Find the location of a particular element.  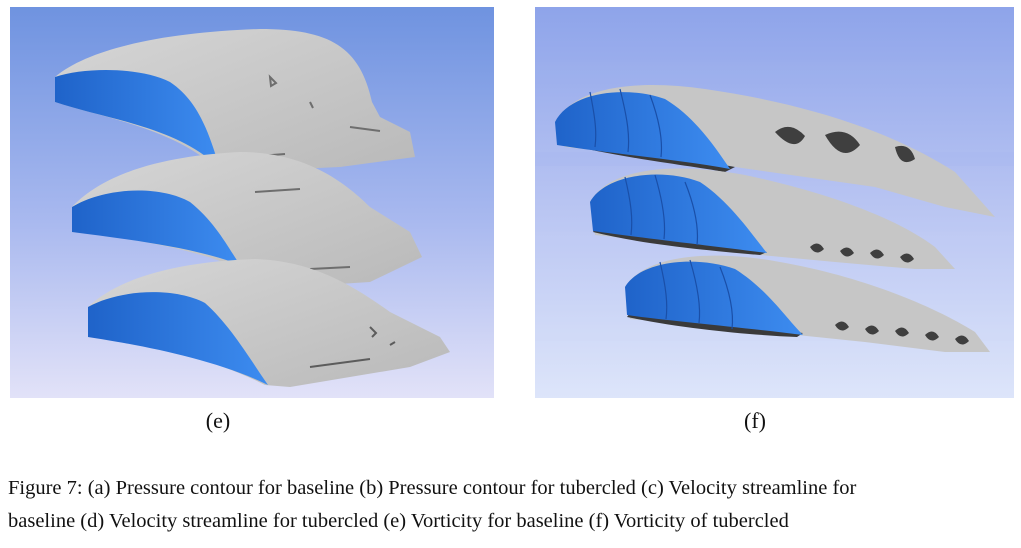

panel-label-e: (e) is located at coordinates (218, 420).